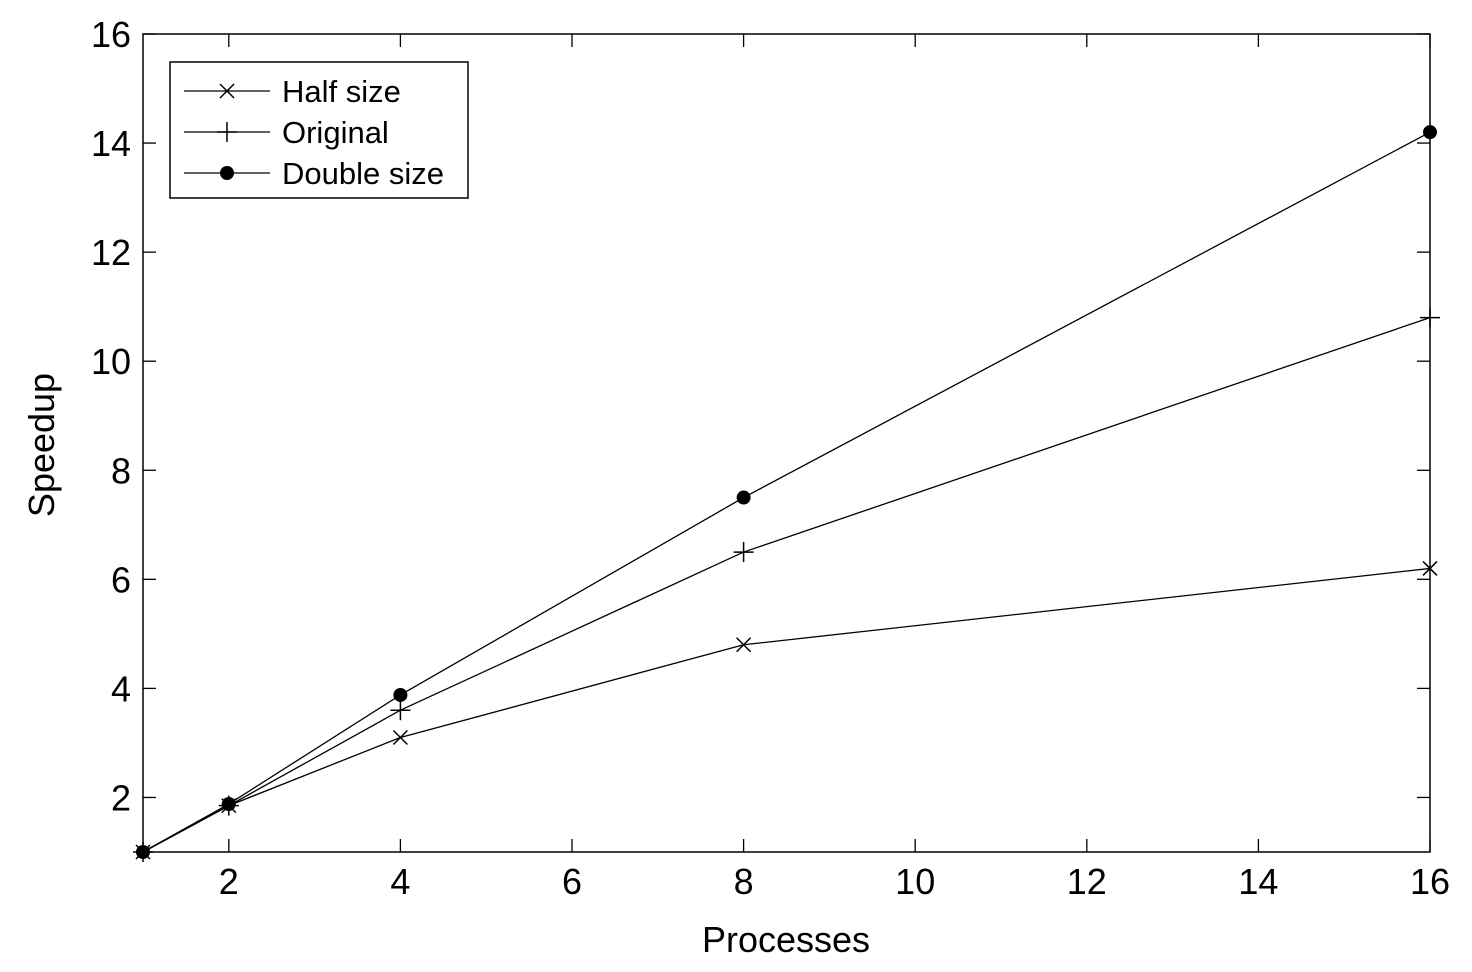 The image size is (1472, 972). What do you see at coordinates (341, 91) in the screenshot?
I see `legend-label: Half size` at bounding box center [341, 91].